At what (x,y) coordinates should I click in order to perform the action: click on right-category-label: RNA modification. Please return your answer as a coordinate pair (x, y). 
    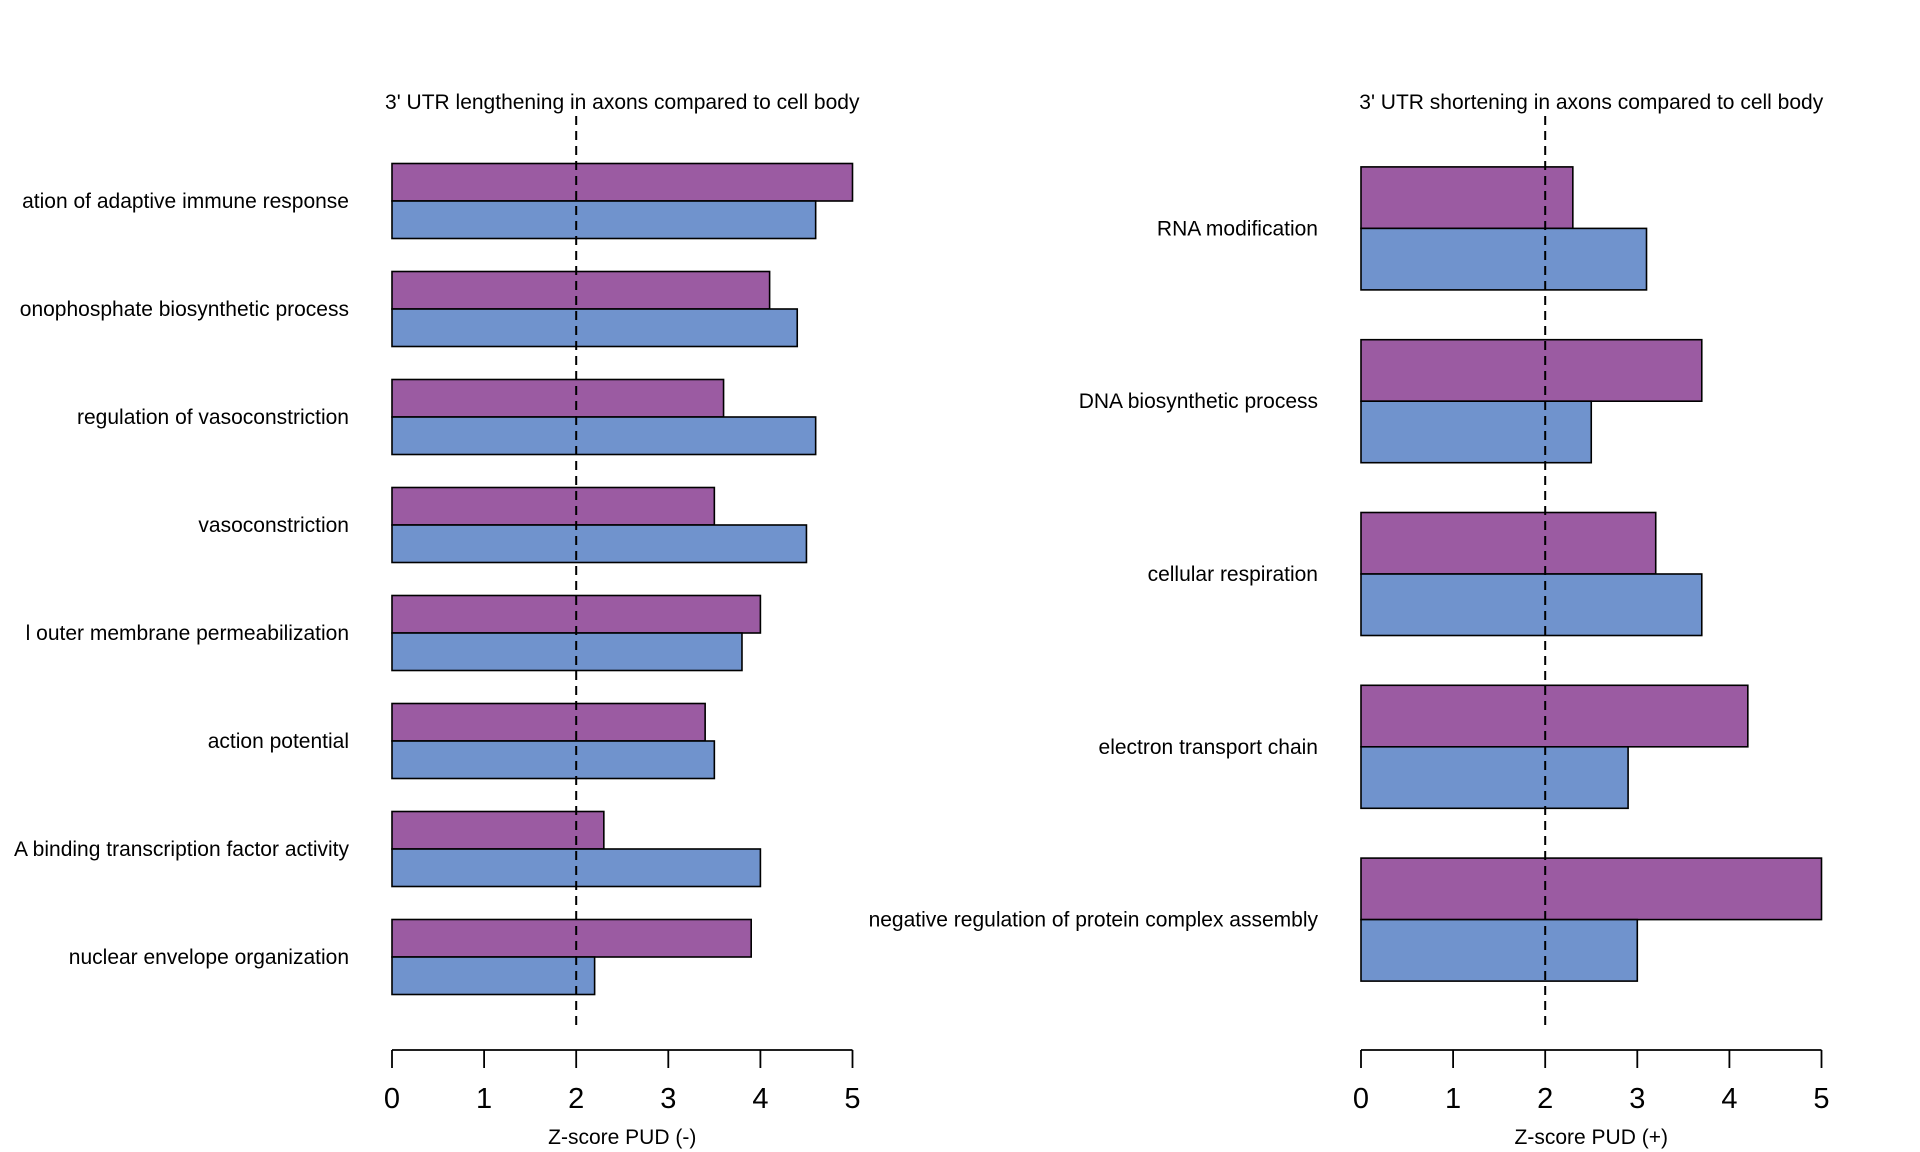
    Looking at the image, I should click on (1237, 228).